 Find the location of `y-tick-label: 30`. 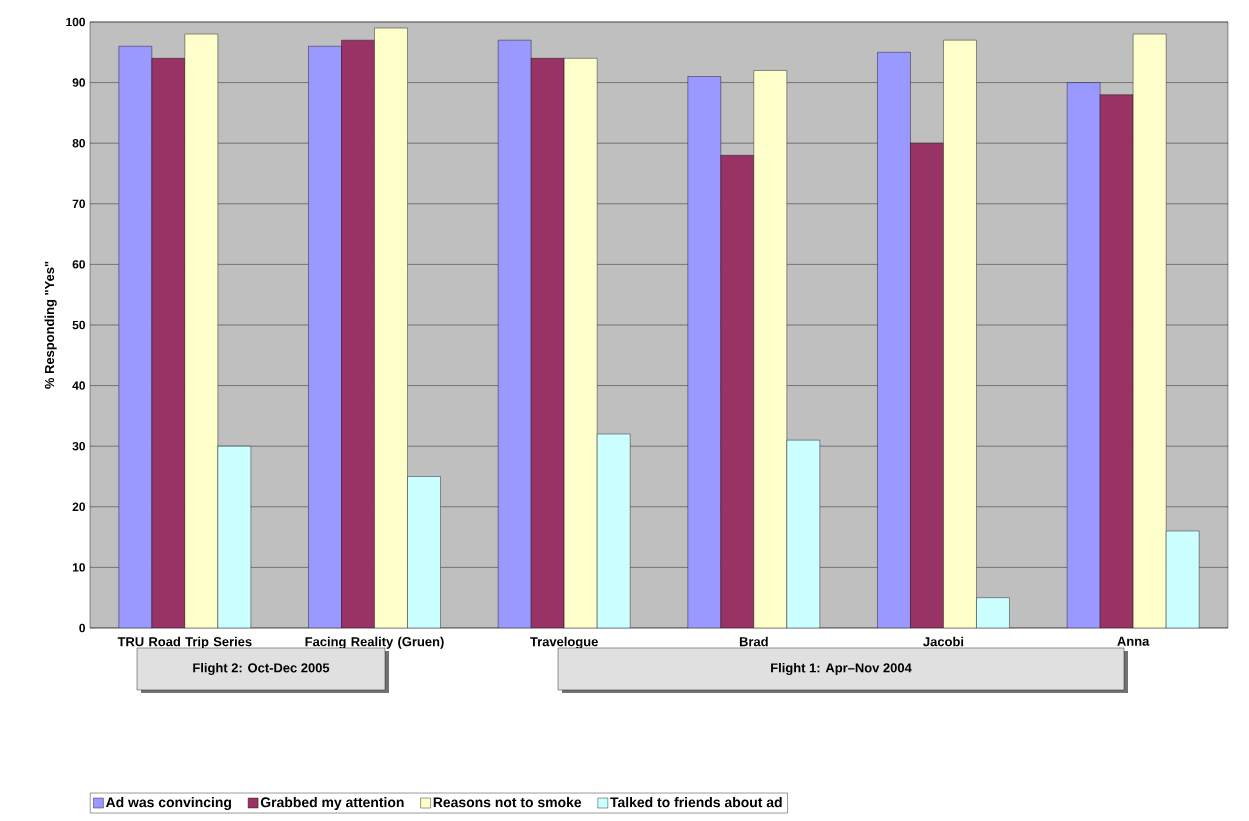

y-tick-label: 30 is located at coordinates (78, 446).